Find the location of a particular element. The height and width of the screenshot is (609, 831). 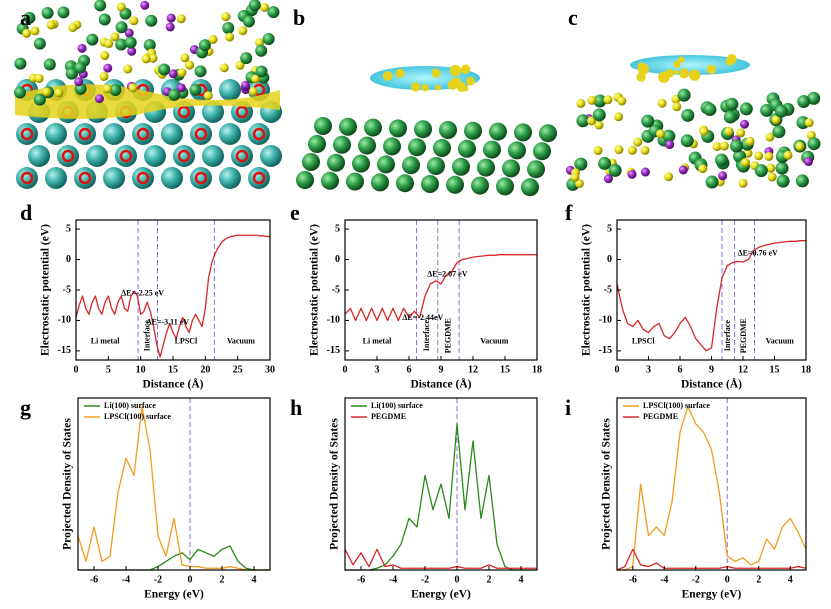

x-axis-label: Distance (Å) is located at coordinates (711, 384).